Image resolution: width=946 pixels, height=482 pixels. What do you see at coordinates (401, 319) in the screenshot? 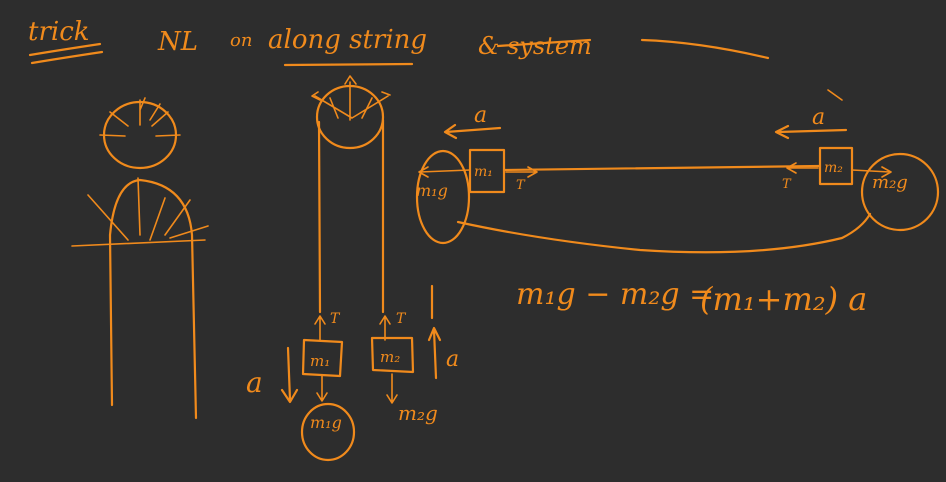
I see `tension-label-right: T` at bounding box center [401, 319].